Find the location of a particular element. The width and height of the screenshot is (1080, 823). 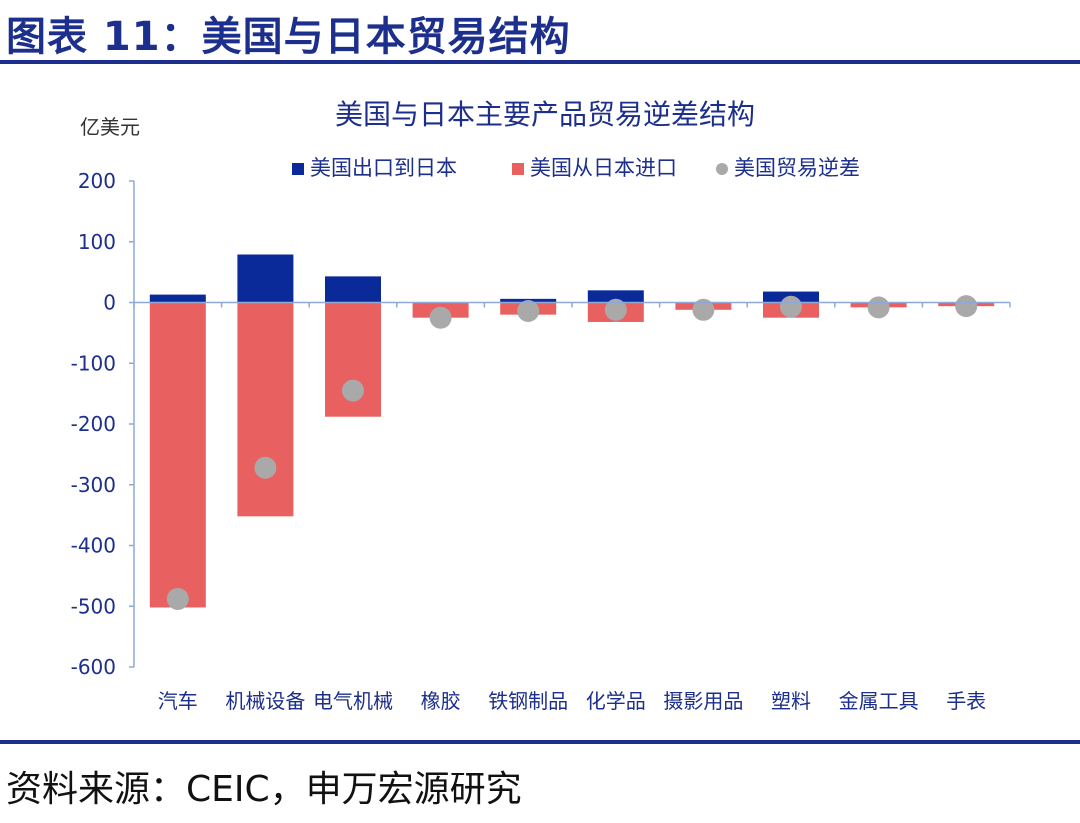

x-tick-label: 化学品 is located at coordinates (616, 701).